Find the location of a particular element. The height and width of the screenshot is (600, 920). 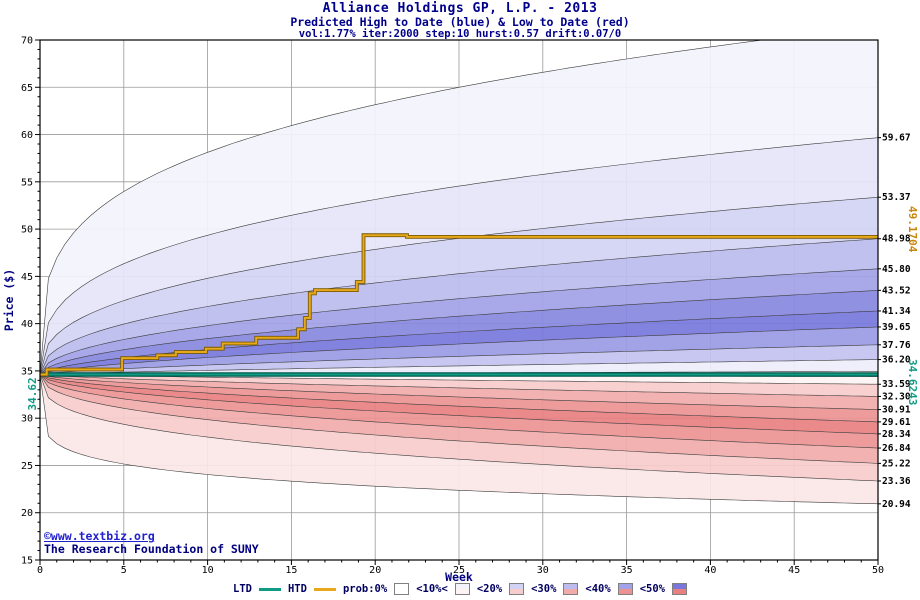

watermark-url: ©www.textbiz.org is located at coordinates (99, 536).